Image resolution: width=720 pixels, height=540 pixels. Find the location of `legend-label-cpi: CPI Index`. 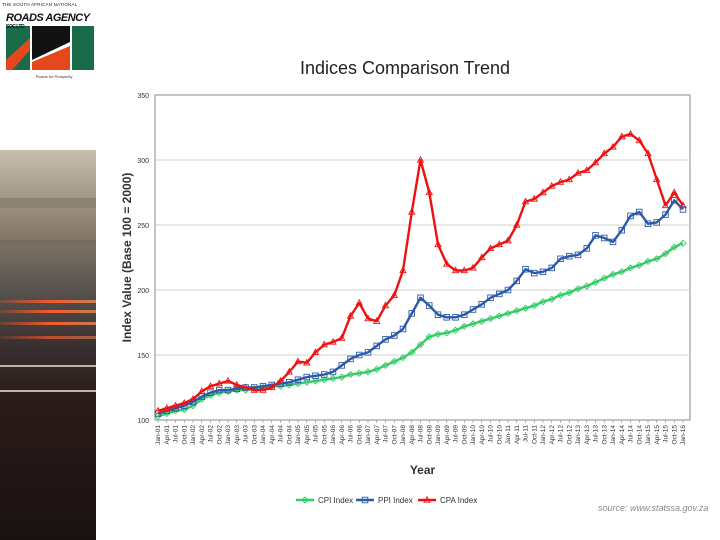

legend-label-cpi: CPI Index is located at coordinates (335, 500).